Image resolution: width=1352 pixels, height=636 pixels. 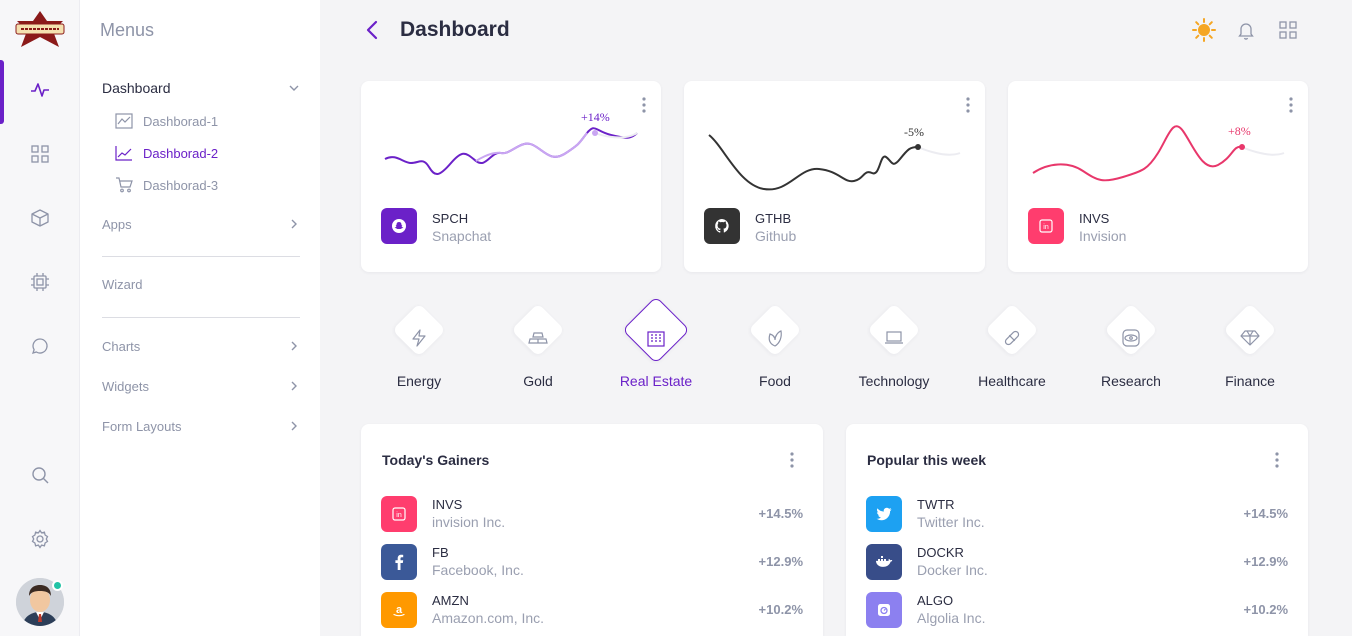 I want to click on submenu-dashboard-2: Dashborad-2, so click(x=166, y=153).